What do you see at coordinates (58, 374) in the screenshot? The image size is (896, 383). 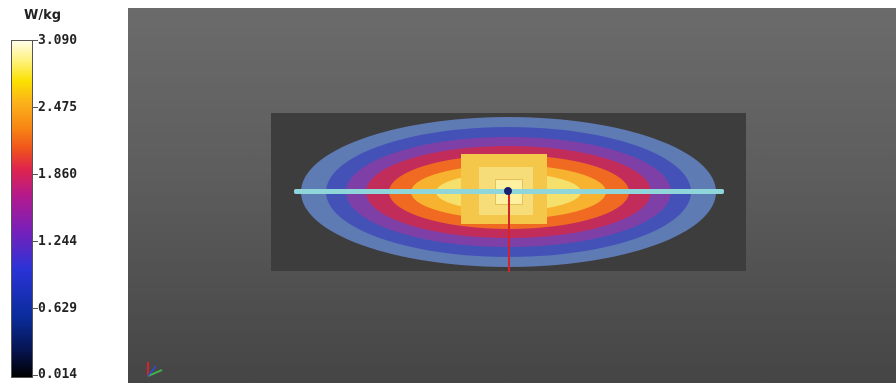 I see `tick-label-min: 0.014` at bounding box center [58, 374].